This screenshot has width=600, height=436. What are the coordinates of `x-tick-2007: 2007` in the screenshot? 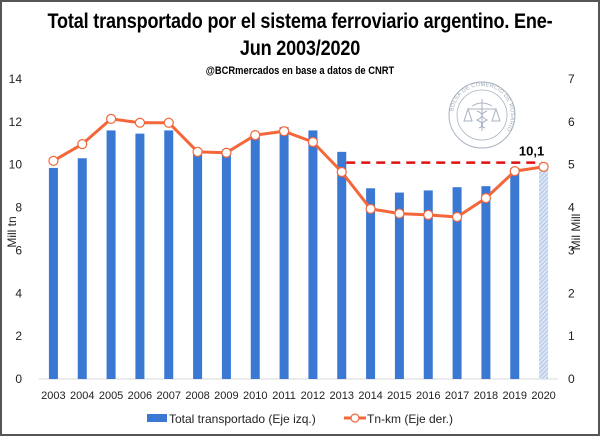 It's located at (169, 396).